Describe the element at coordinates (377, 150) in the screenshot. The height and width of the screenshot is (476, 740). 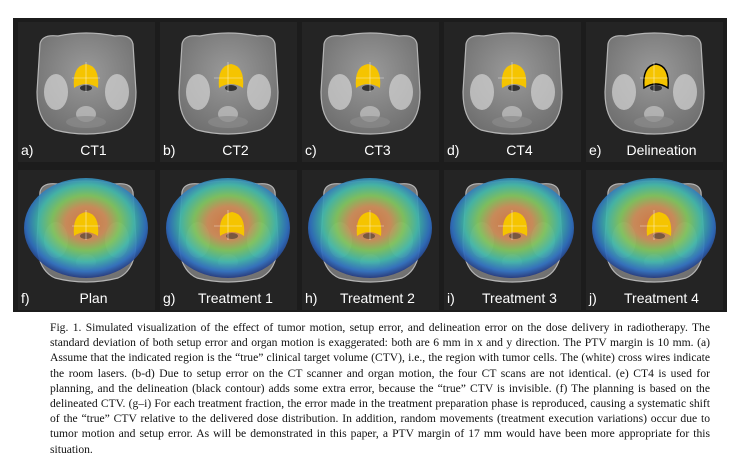
I see `panel-title: CT3` at that location.